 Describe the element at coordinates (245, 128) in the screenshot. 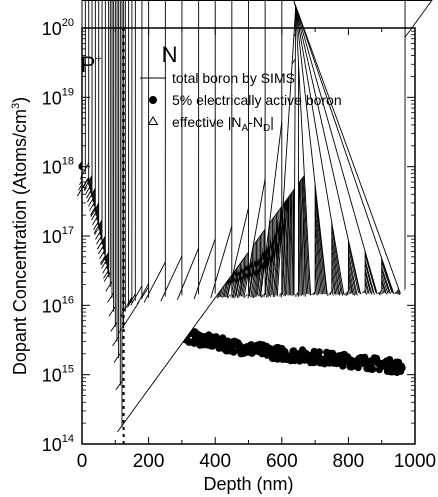

I see `legend-effective-sub1: A` at that location.